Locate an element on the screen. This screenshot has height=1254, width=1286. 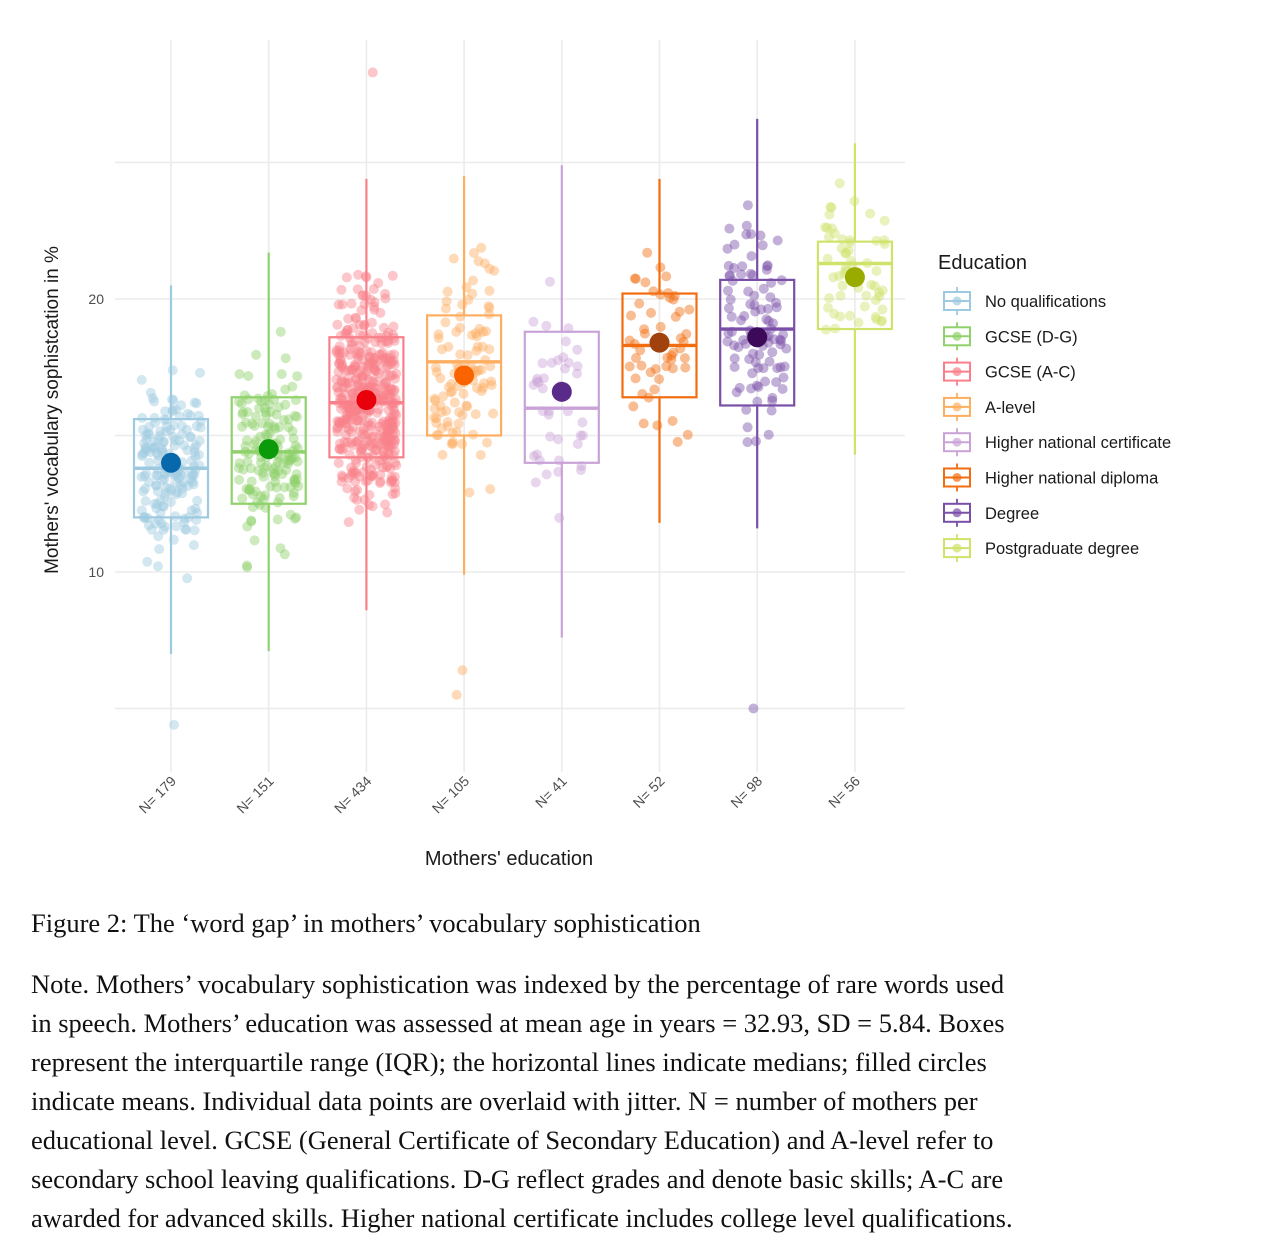
legend-label: Postgraduate degree is located at coordinates (1062, 549).